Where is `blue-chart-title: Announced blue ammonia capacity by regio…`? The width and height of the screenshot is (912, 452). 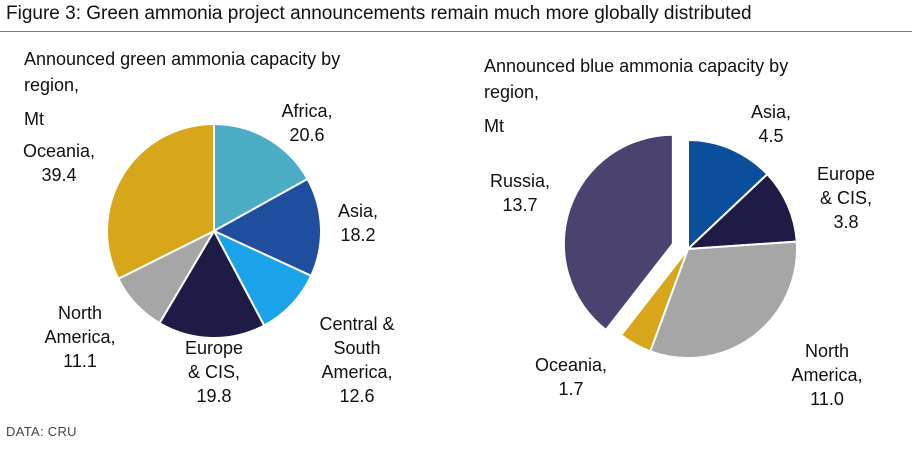
blue-chart-title: Announced blue ammonia capacity by regio… is located at coordinates (636, 96).